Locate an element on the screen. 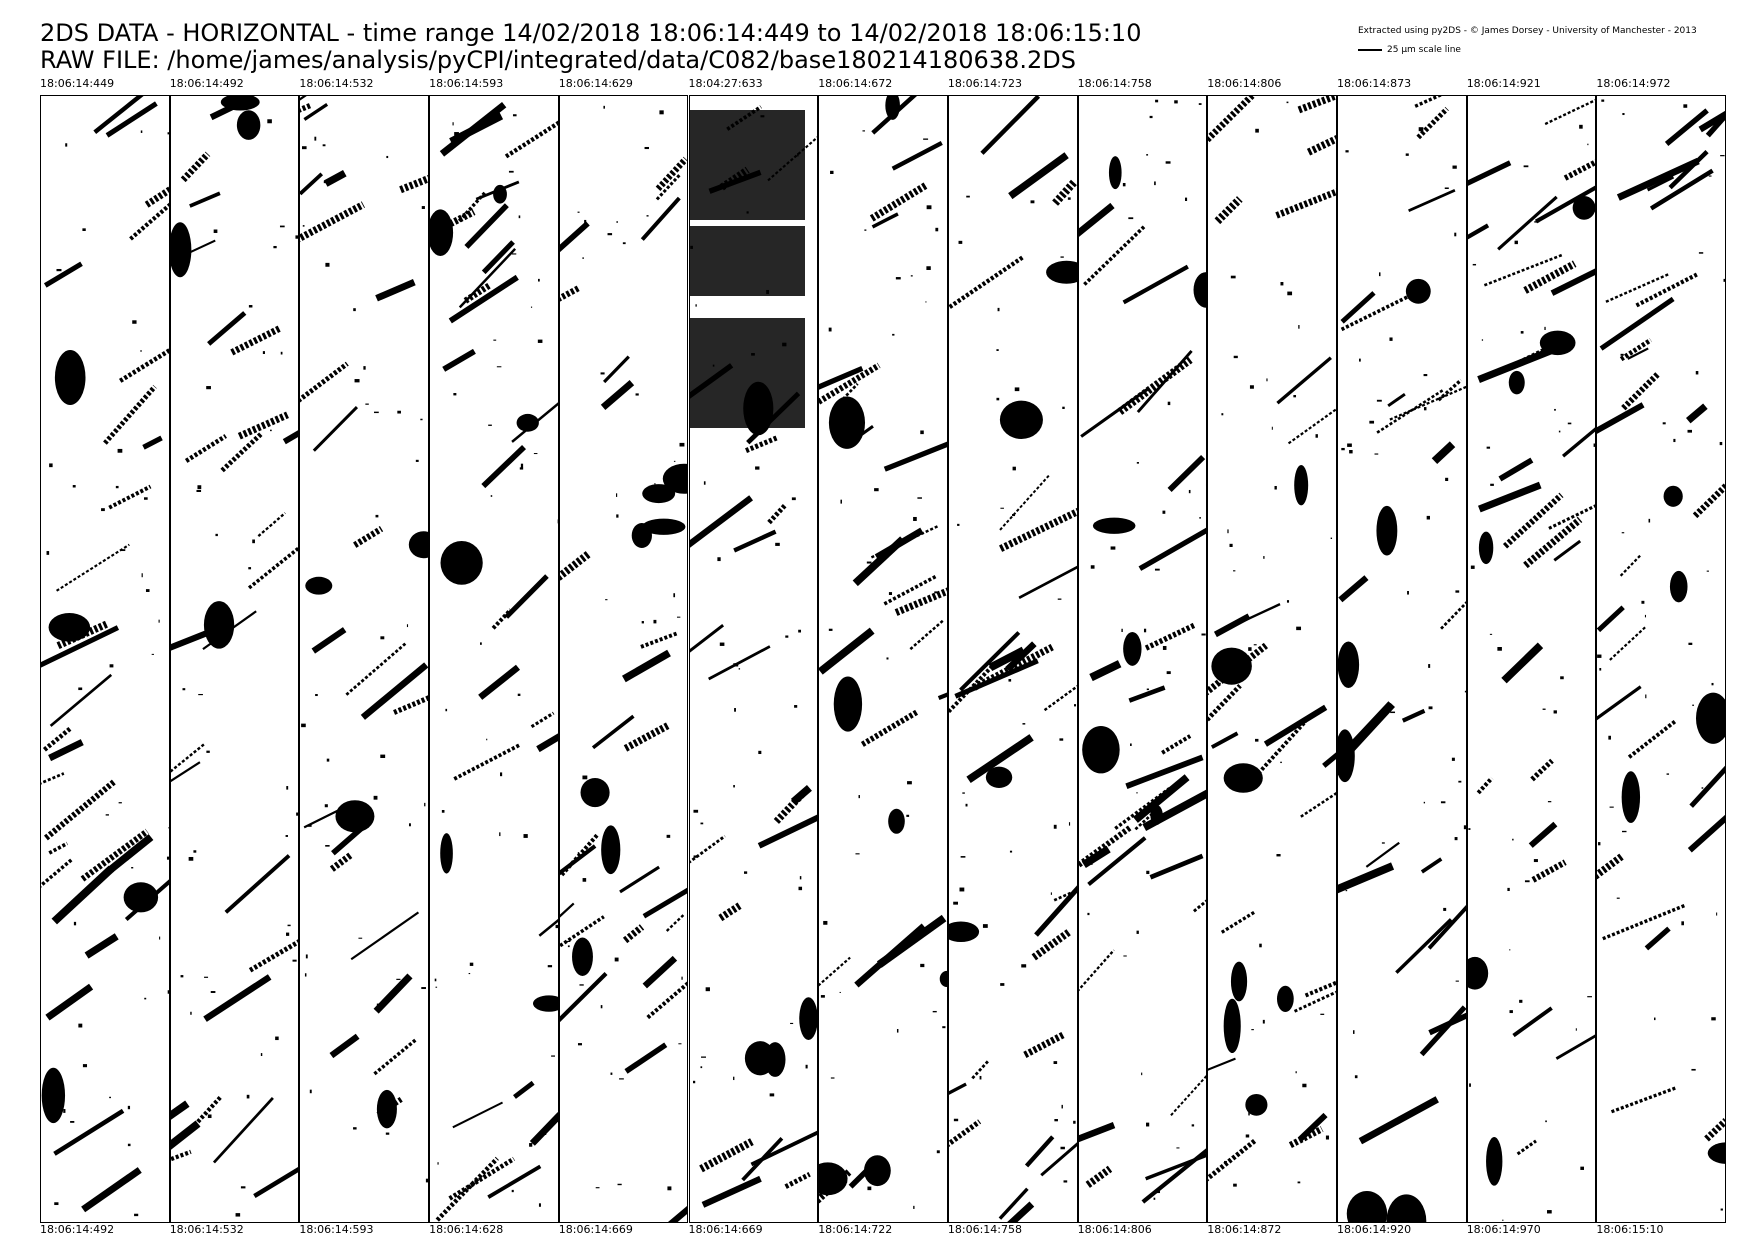  strip-end-time: 18:06:14:970 is located at coordinates (1503, 1229).